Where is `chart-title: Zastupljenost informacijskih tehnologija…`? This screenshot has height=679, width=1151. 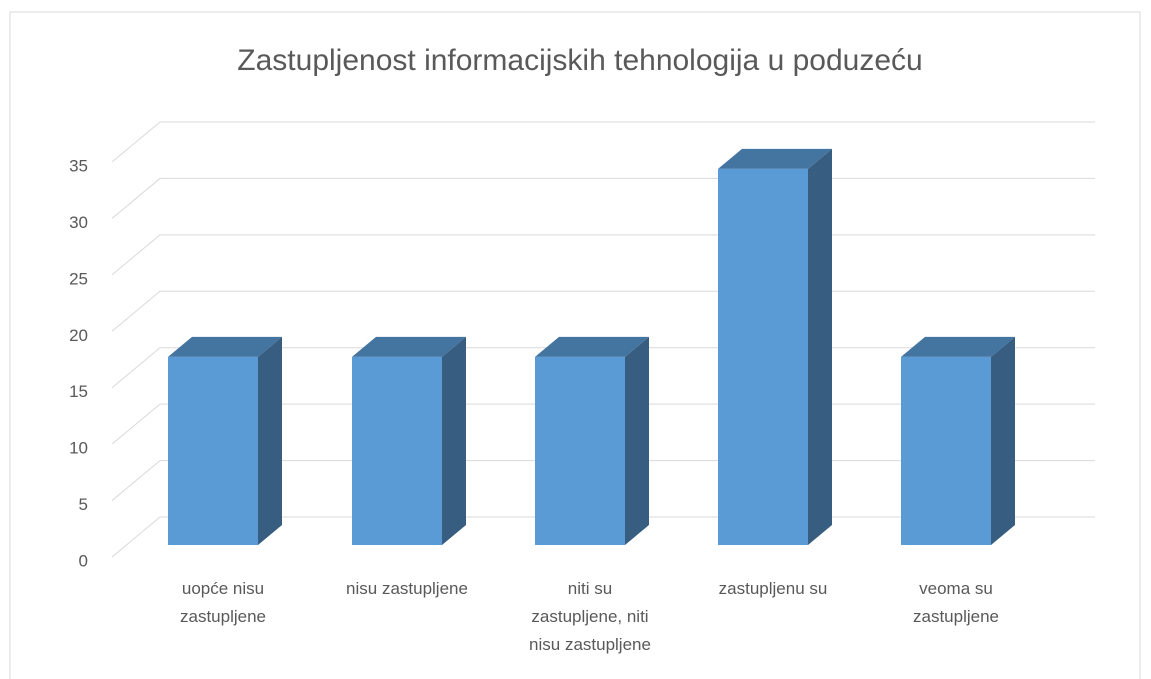 chart-title: Zastupljenost informacijskih tehnologija… is located at coordinates (579, 60).